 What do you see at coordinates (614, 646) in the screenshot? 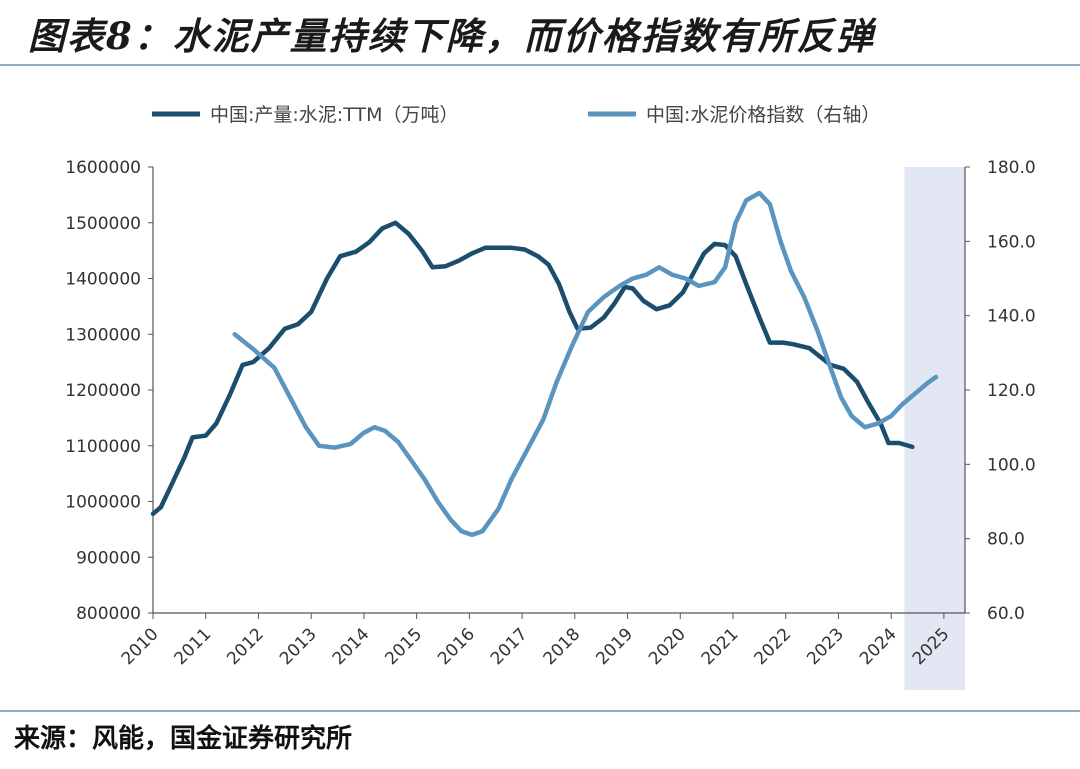
I see `x-axis-tick-label: 2019` at bounding box center [614, 646].